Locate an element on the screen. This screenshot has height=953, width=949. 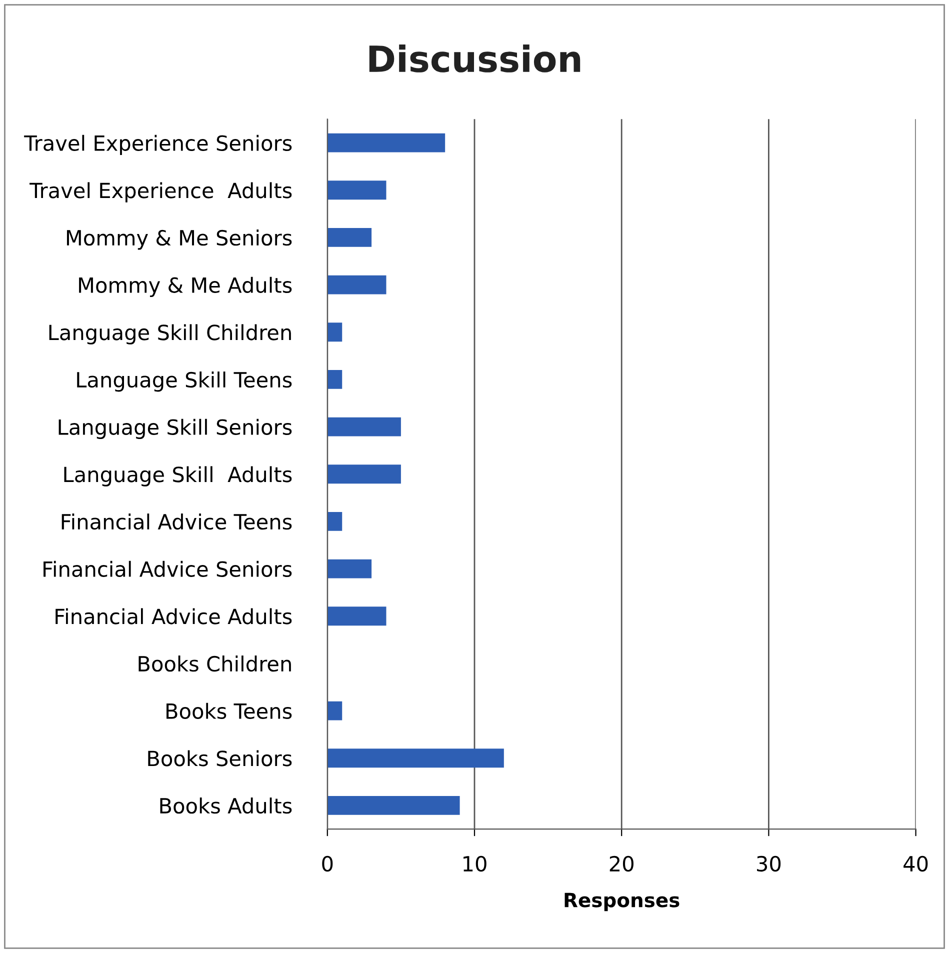
x-tick-label: 0 is located at coordinates (327, 864).